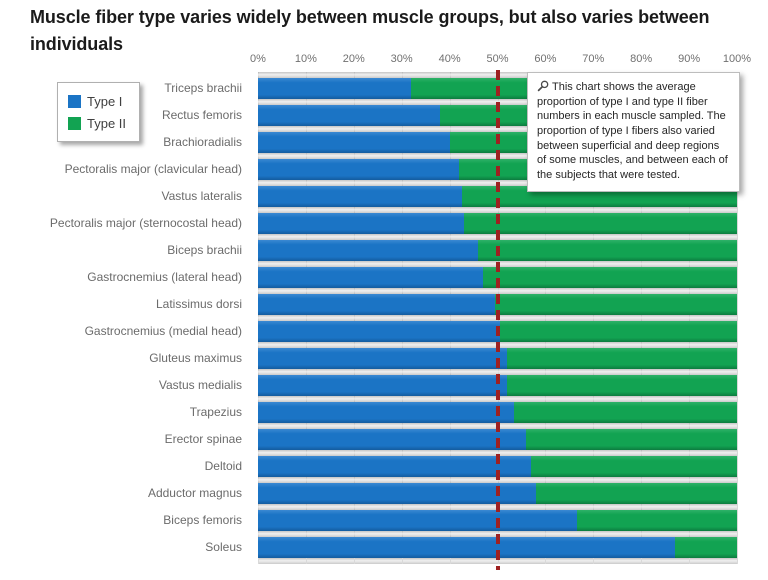 The width and height of the screenshot is (768, 580). Describe the element at coordinates (223, 466) in the screenshot. I see `category-label: Deltoid` at that location.